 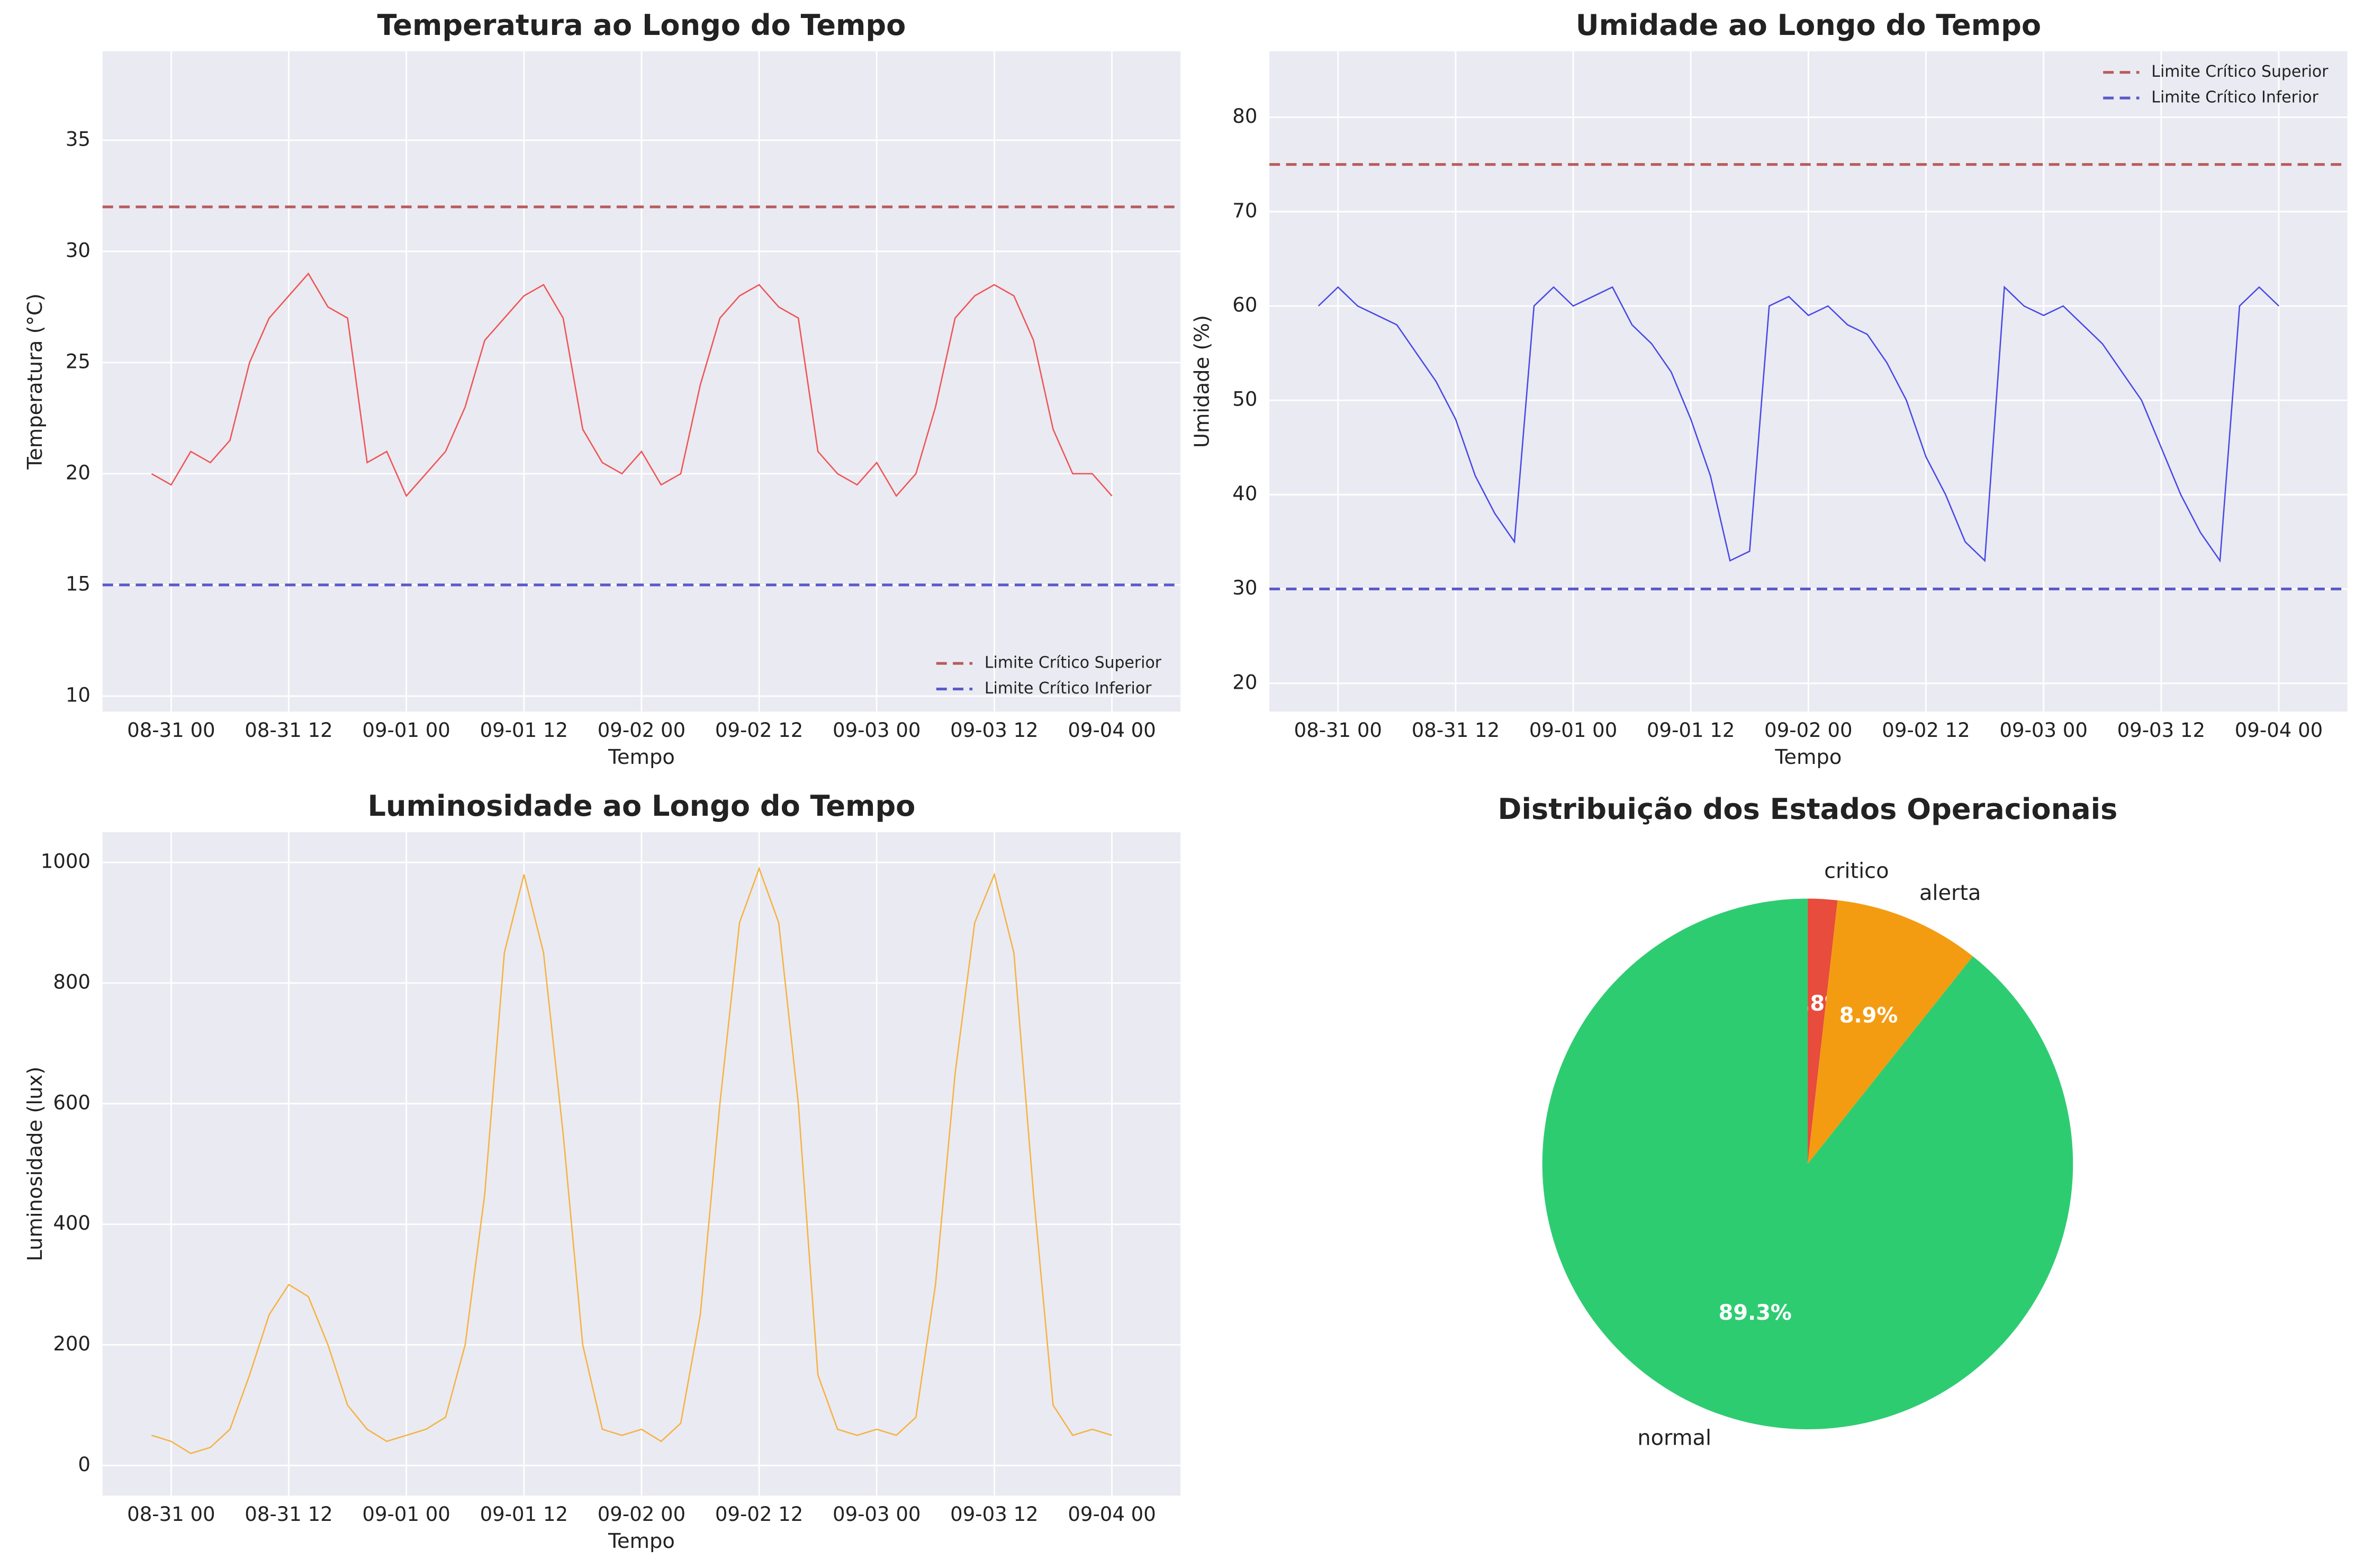 What do you see at coordinates (1674, 1438) in the screenshot?
I see `slice-label: normal` at bounding box center [1674, 1438].